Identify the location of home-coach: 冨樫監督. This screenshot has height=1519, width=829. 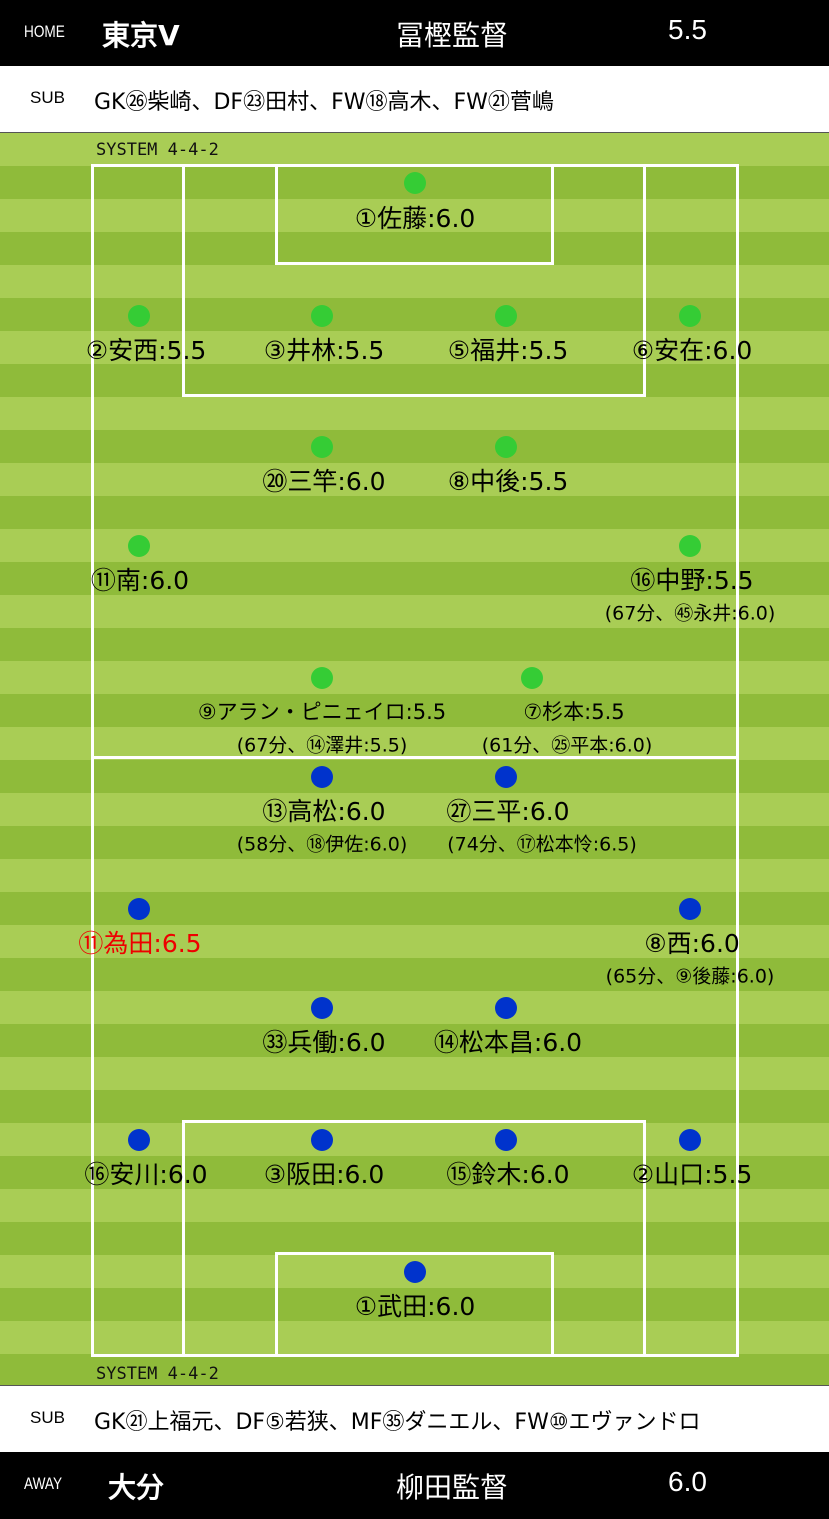
(452, 35).